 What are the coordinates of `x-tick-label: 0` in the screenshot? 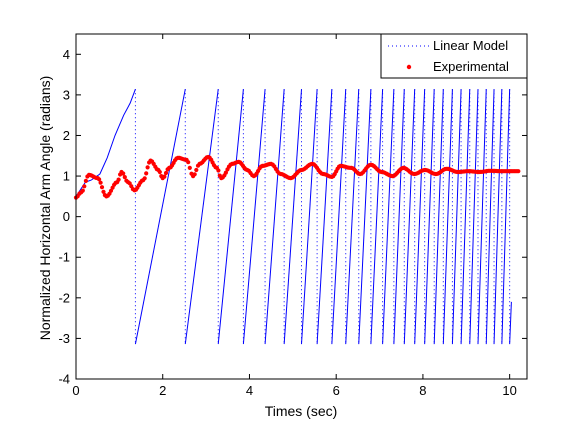 It's located at (75, 390).